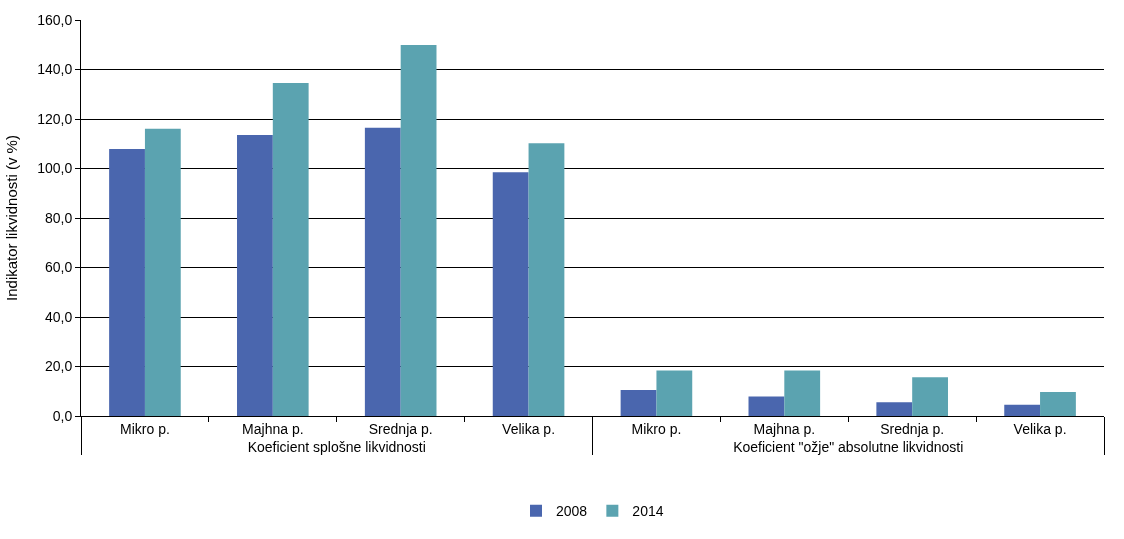  What do you see at coordinates (58, 366) in the screenshot?
I see `y-tick-label: 20,0` at bounding box center [58, 366].